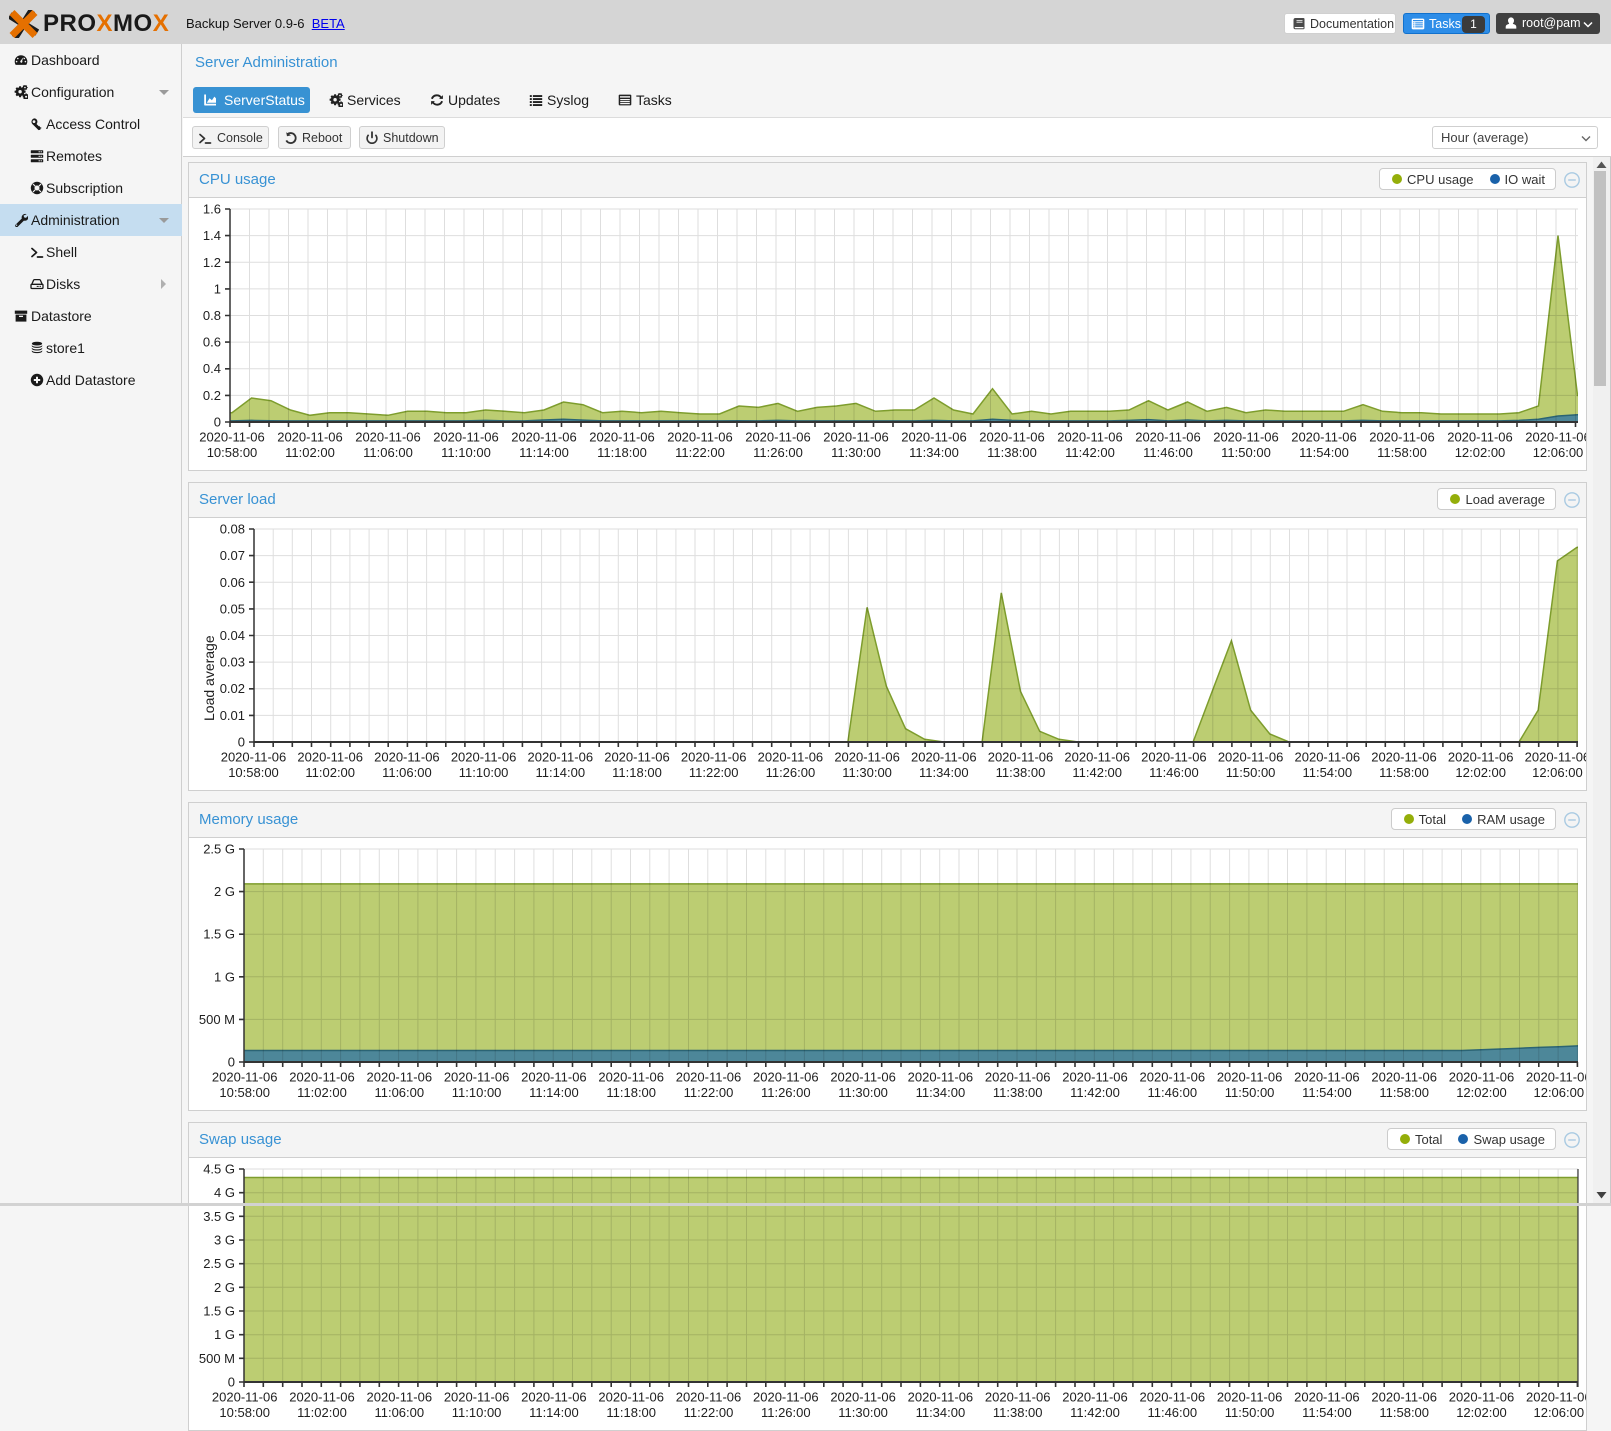 This screenshot has height=1431, width=1611. Describe the element at coordinates (232, 582) in the screenshot. I see `svg-text: 0.06` at that location.